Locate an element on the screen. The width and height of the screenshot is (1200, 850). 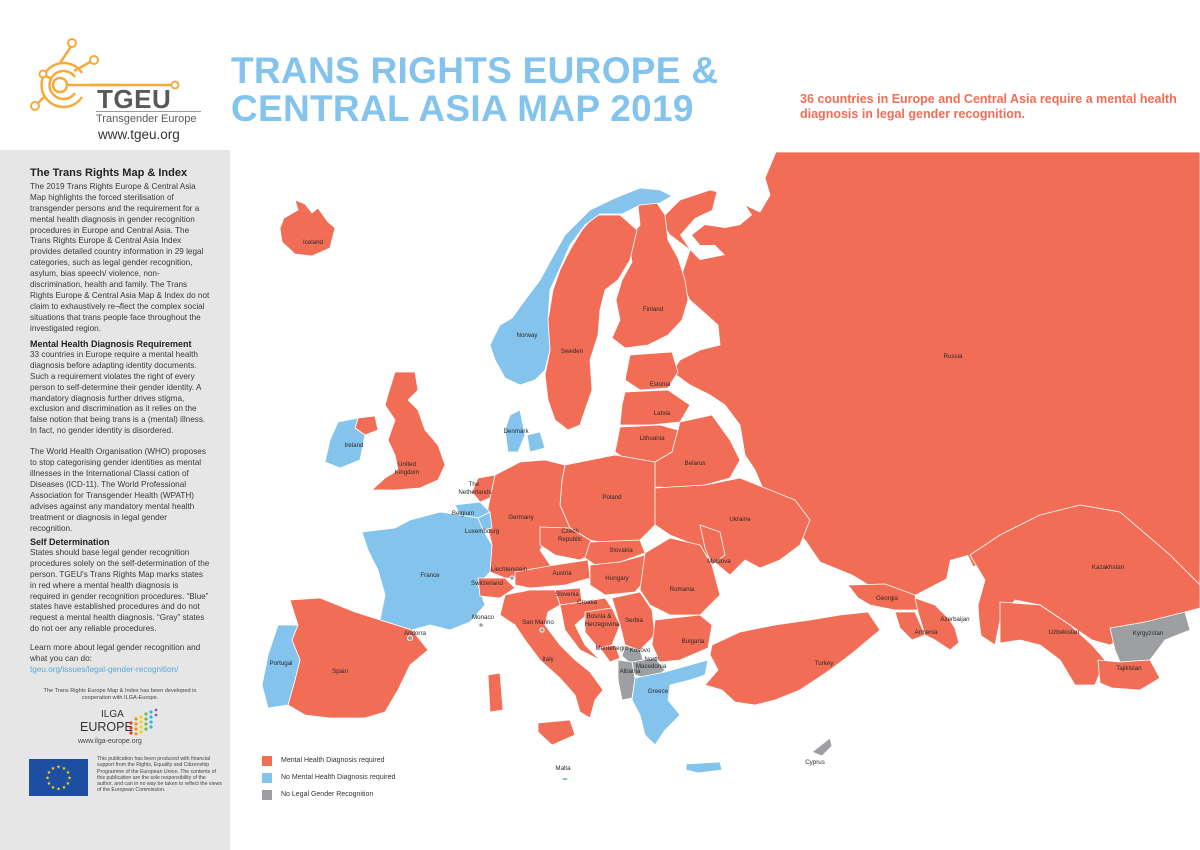
logo-url-link: www.tgeu.org is located at coordinates (139, 134).